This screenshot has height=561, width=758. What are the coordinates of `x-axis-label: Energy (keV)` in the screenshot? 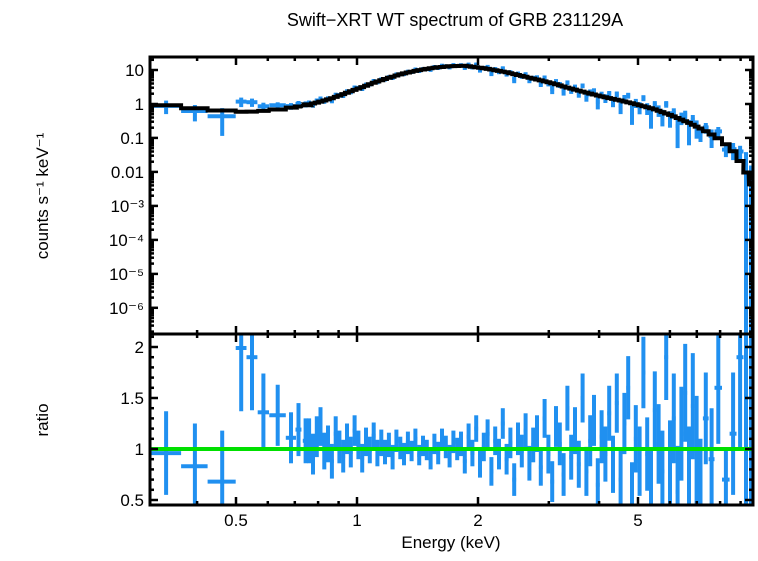 It's located at (450, 542).